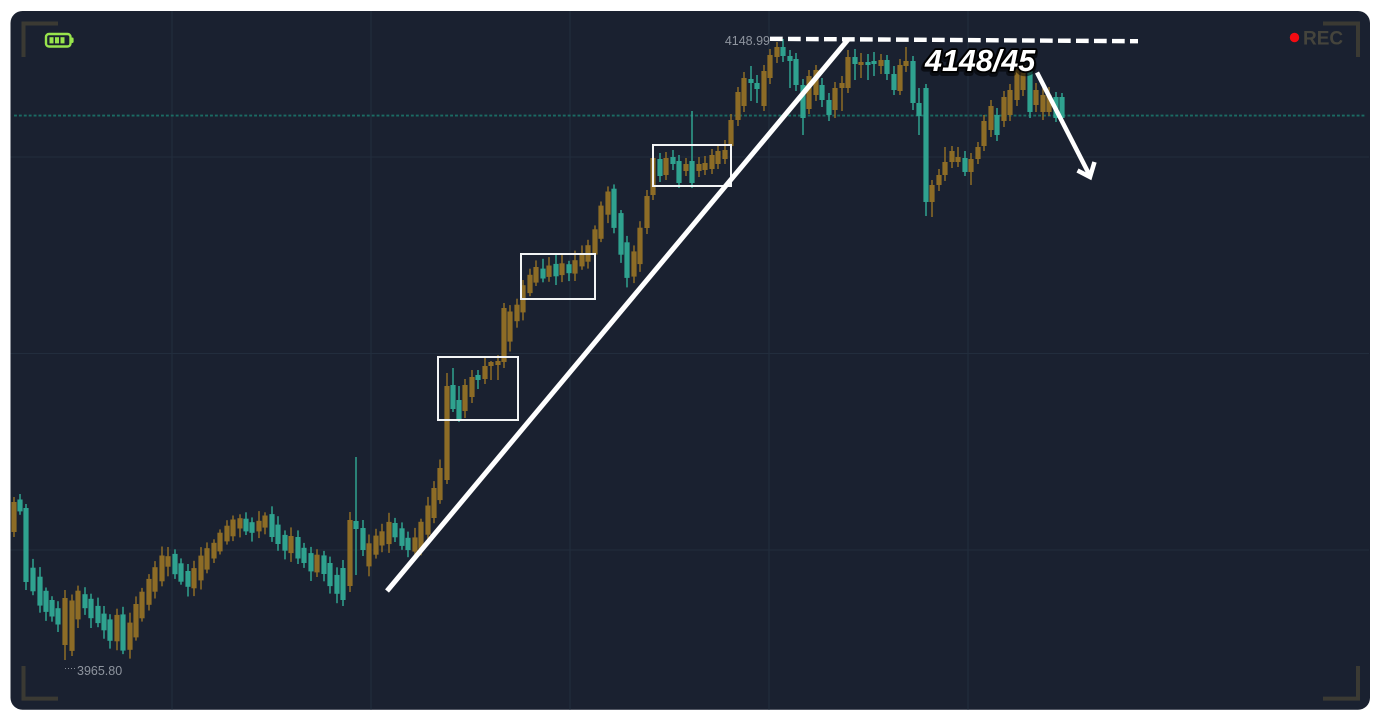 The image size is (1381, 722). What do you see at coordinates (747, 41) in the screenshot?
I see `svg-text: 4148.99` at bounding box center [747, 41].